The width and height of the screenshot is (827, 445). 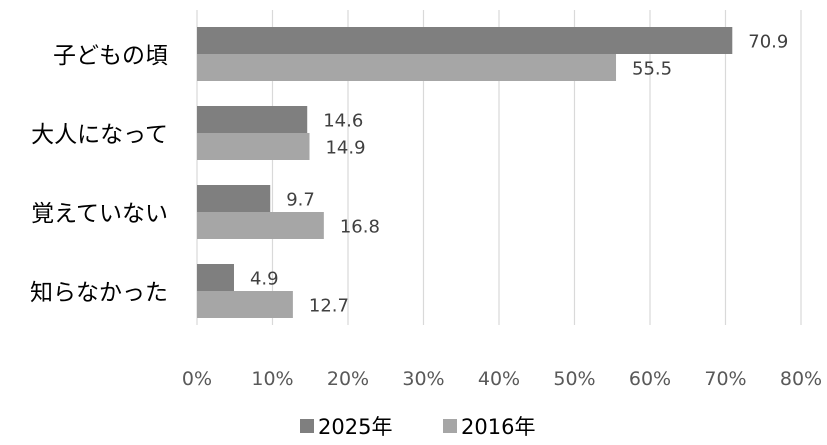 What do you see at coordinates (99, 135) in the screenshot?
I see `category-label: 大人になって` at bounding box center [99, 135].